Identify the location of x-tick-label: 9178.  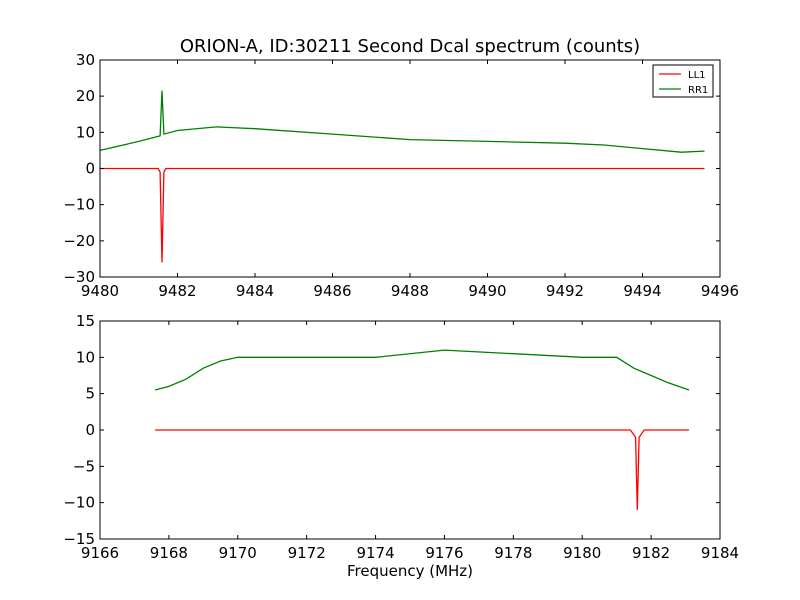
(513, 553).